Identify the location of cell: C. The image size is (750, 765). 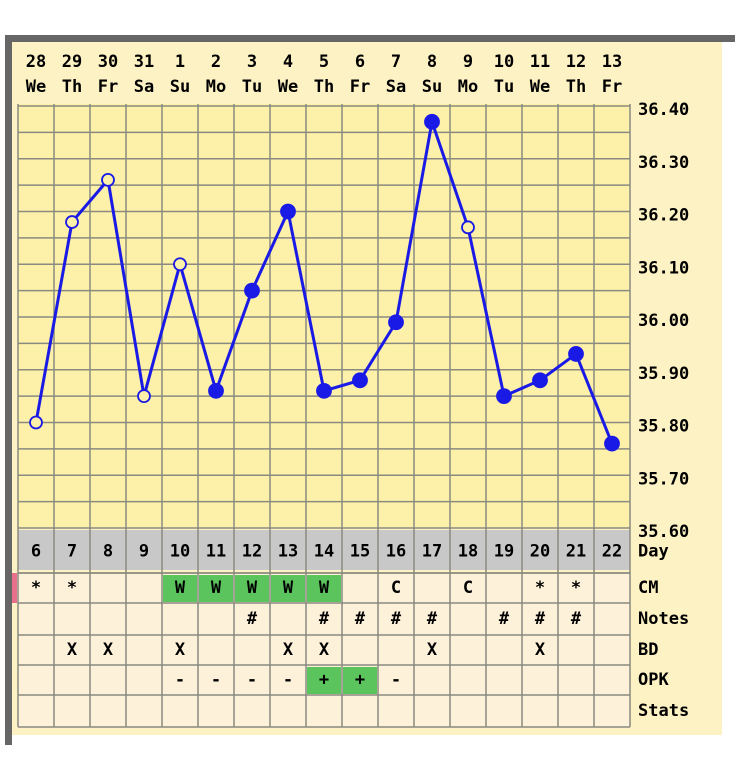
(468, 588).